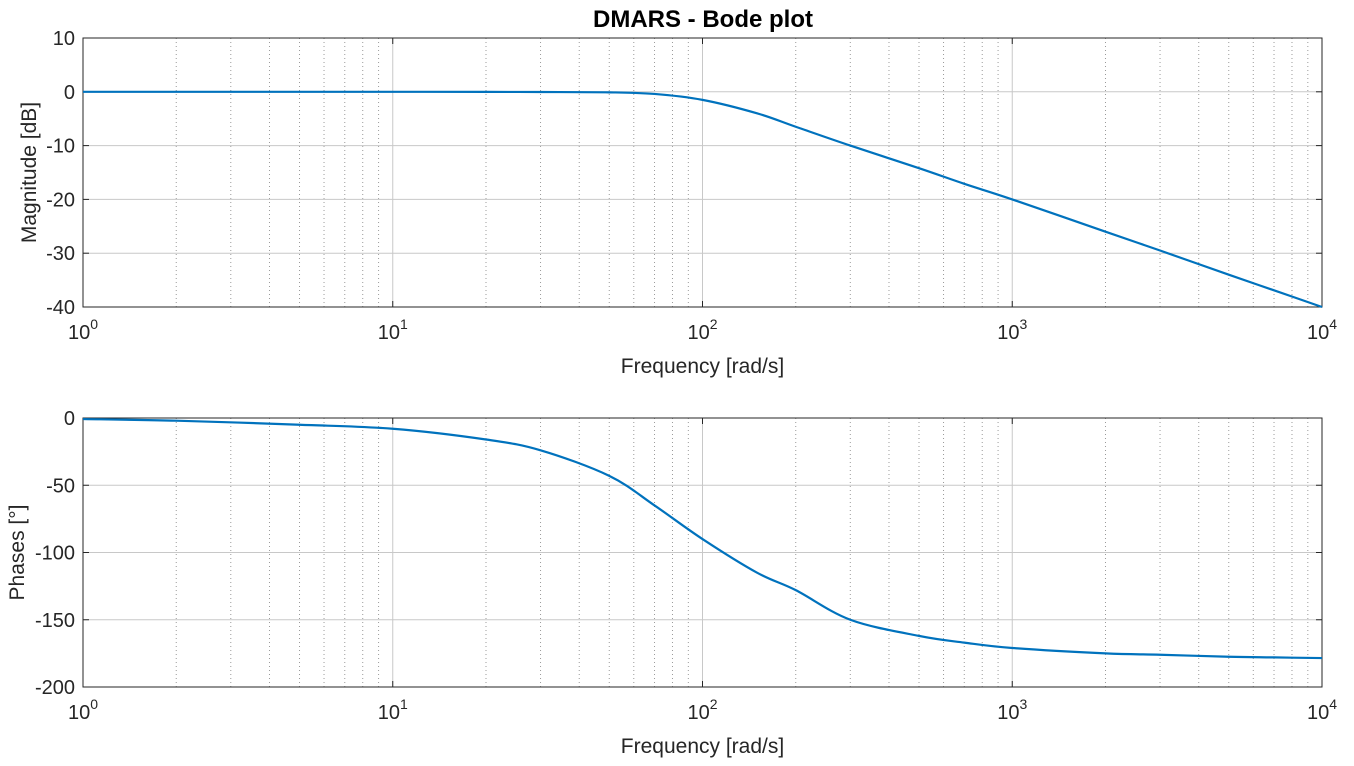 The height and width of the screenshot is (766, 1354). I want to click on y-tick-label: -10, so click(60, 147).